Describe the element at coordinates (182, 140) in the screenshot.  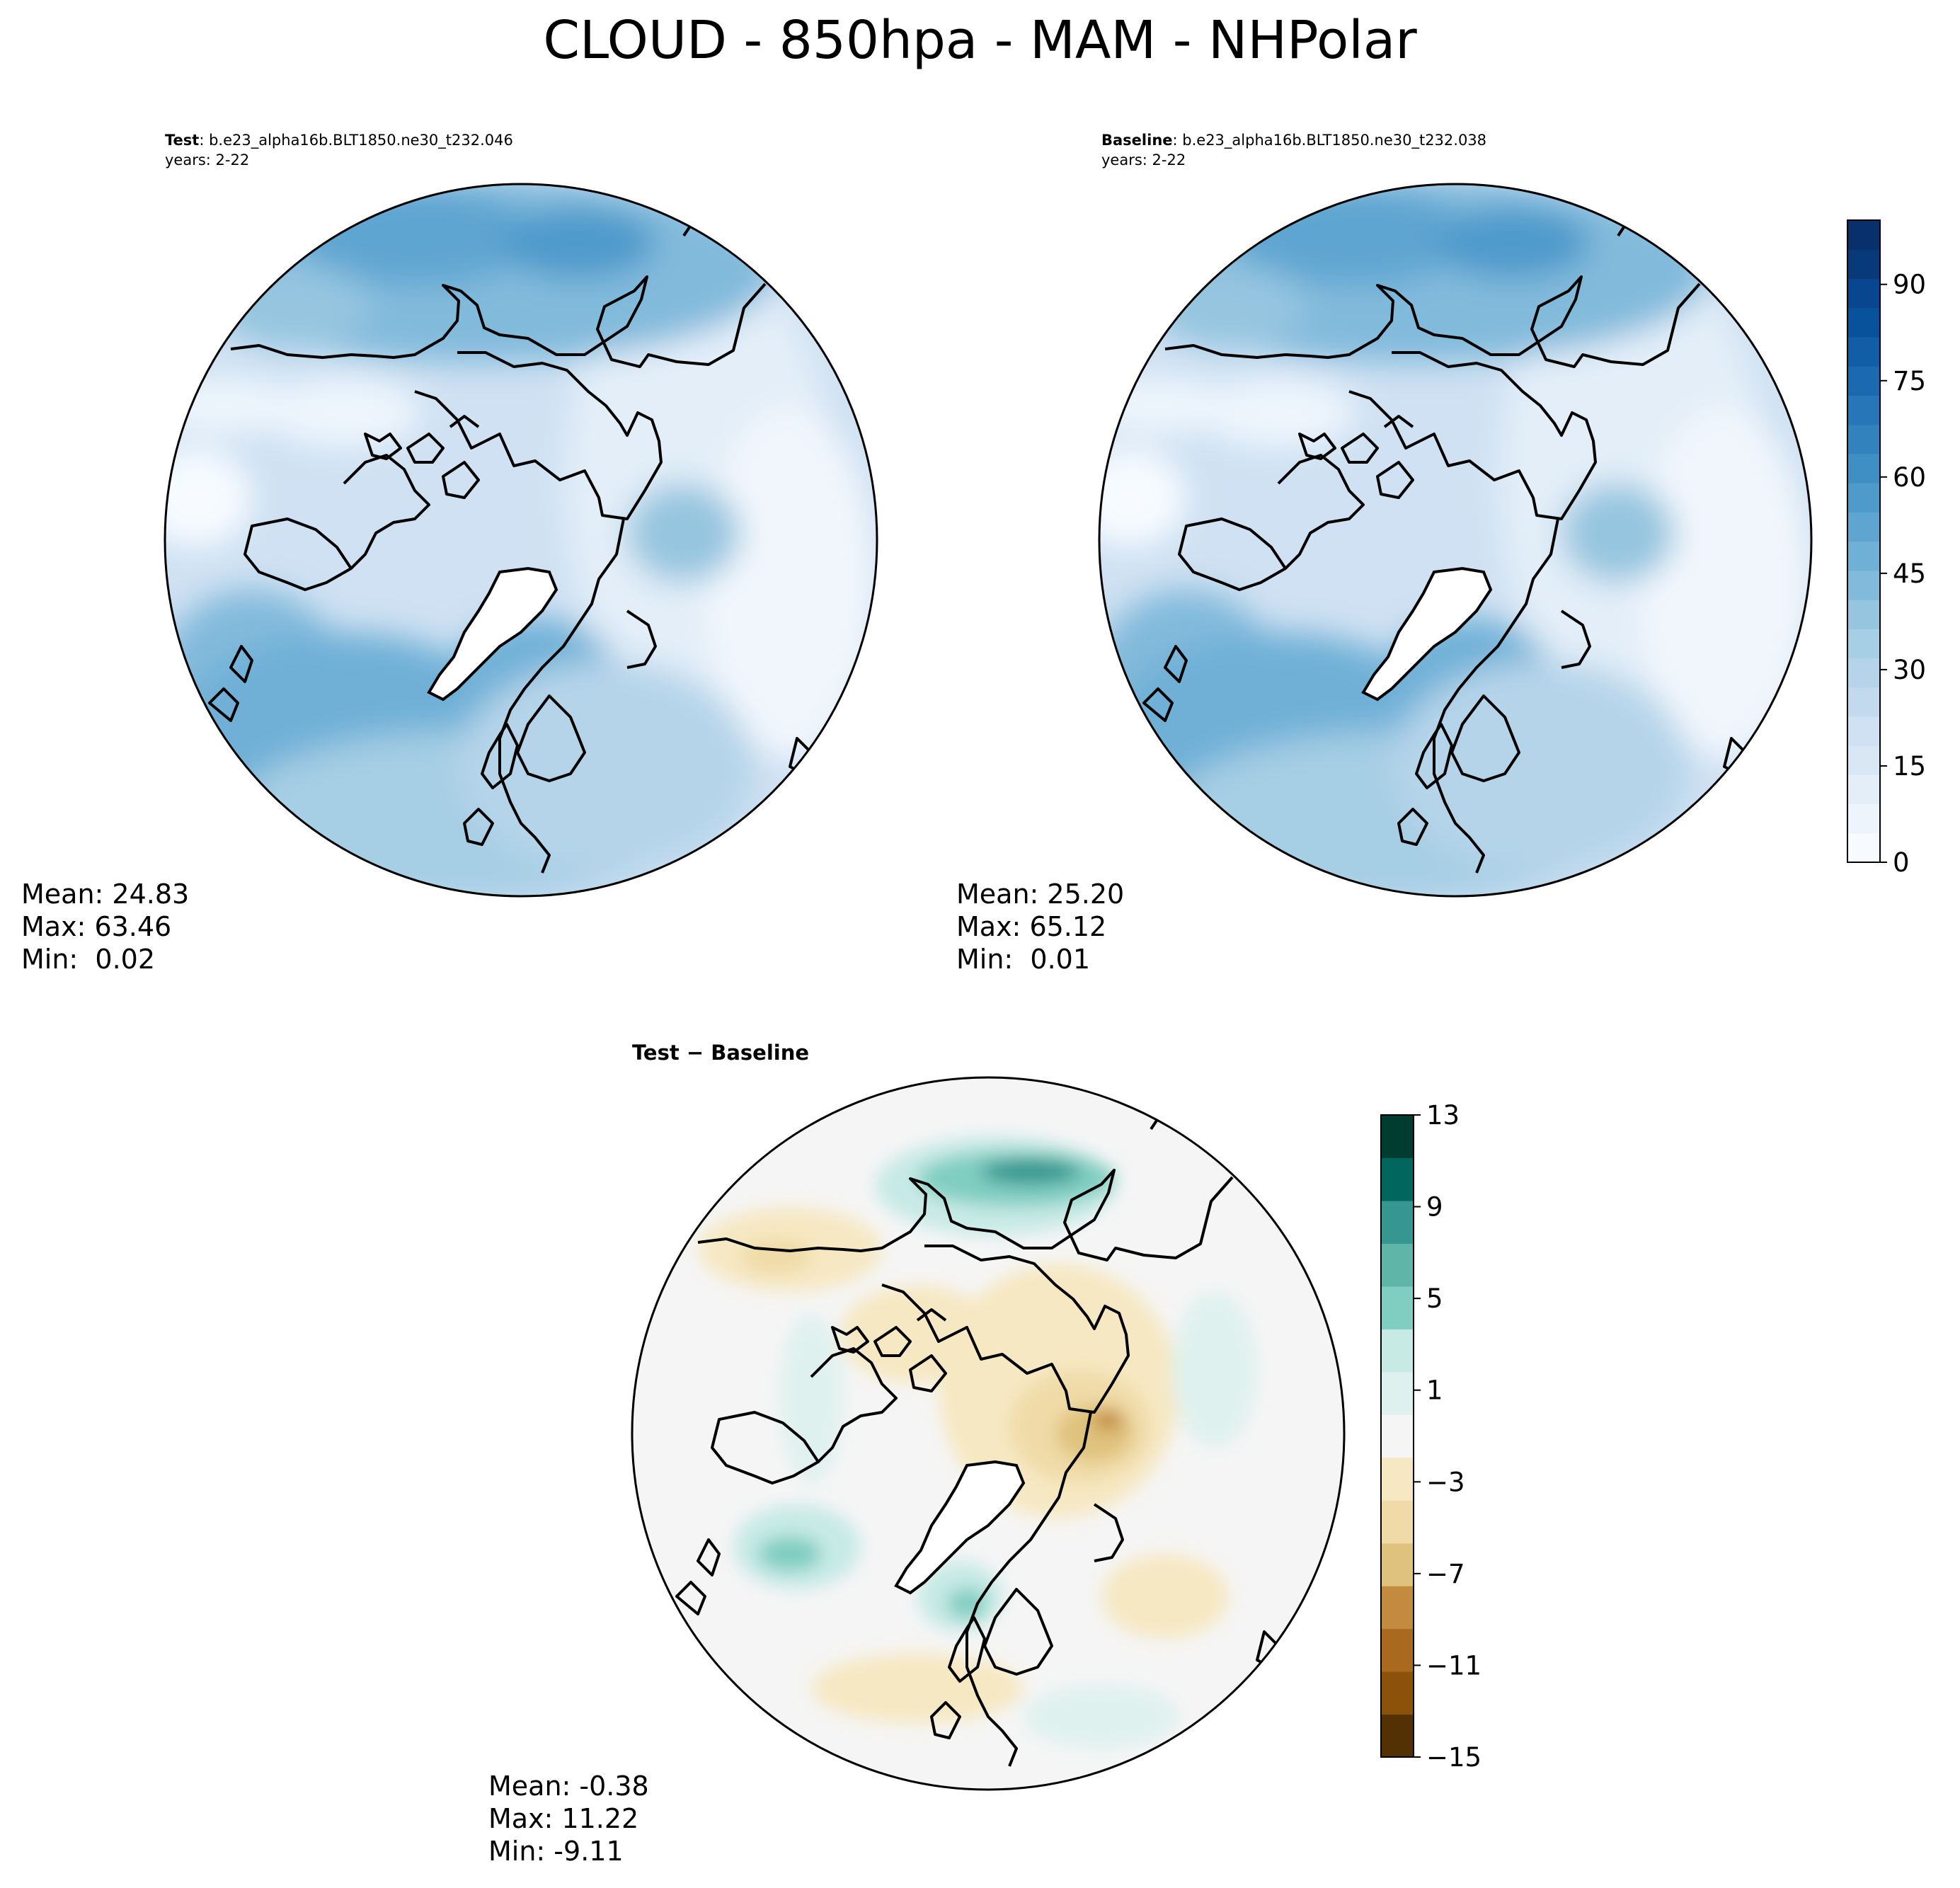
I see `test-label: Test` at that location.